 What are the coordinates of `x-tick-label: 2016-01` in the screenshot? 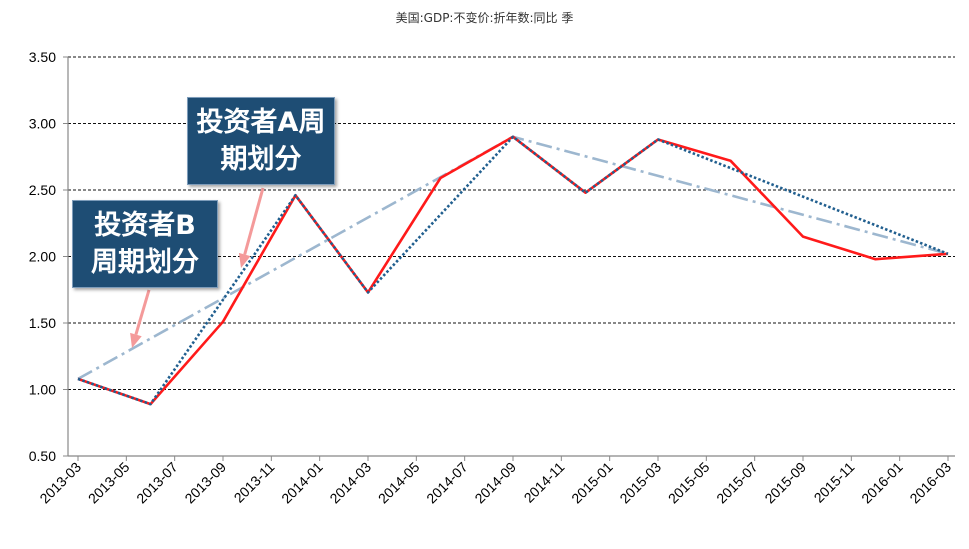 It's located at (882, 483).